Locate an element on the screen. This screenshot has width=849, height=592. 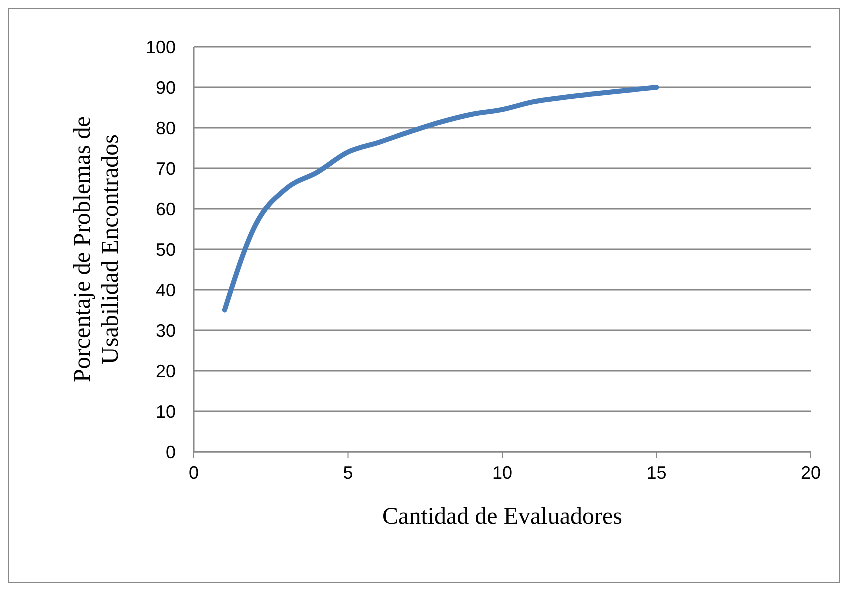
x-axis-title: Cantidad de Evaluadores is located at coordinates (502, 517).